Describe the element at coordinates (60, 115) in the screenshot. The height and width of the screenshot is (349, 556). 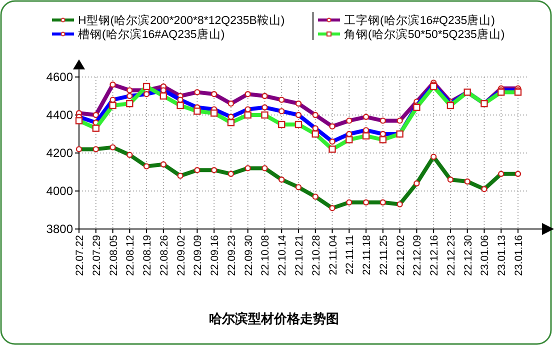
I see `y-tick-label: 4400` at that location.